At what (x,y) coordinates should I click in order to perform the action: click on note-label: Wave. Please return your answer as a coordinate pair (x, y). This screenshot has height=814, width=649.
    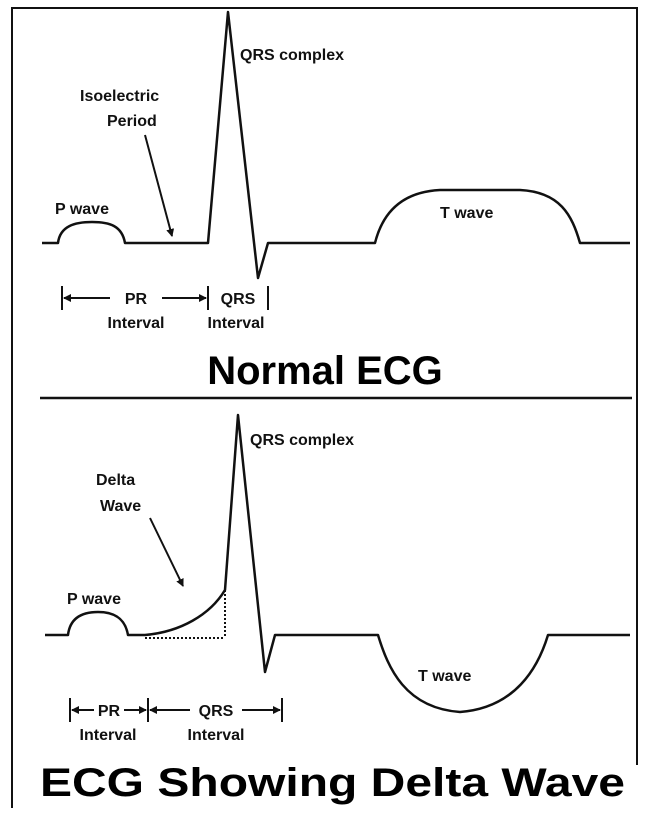
    Looking at the image, I should click on (120, 506).